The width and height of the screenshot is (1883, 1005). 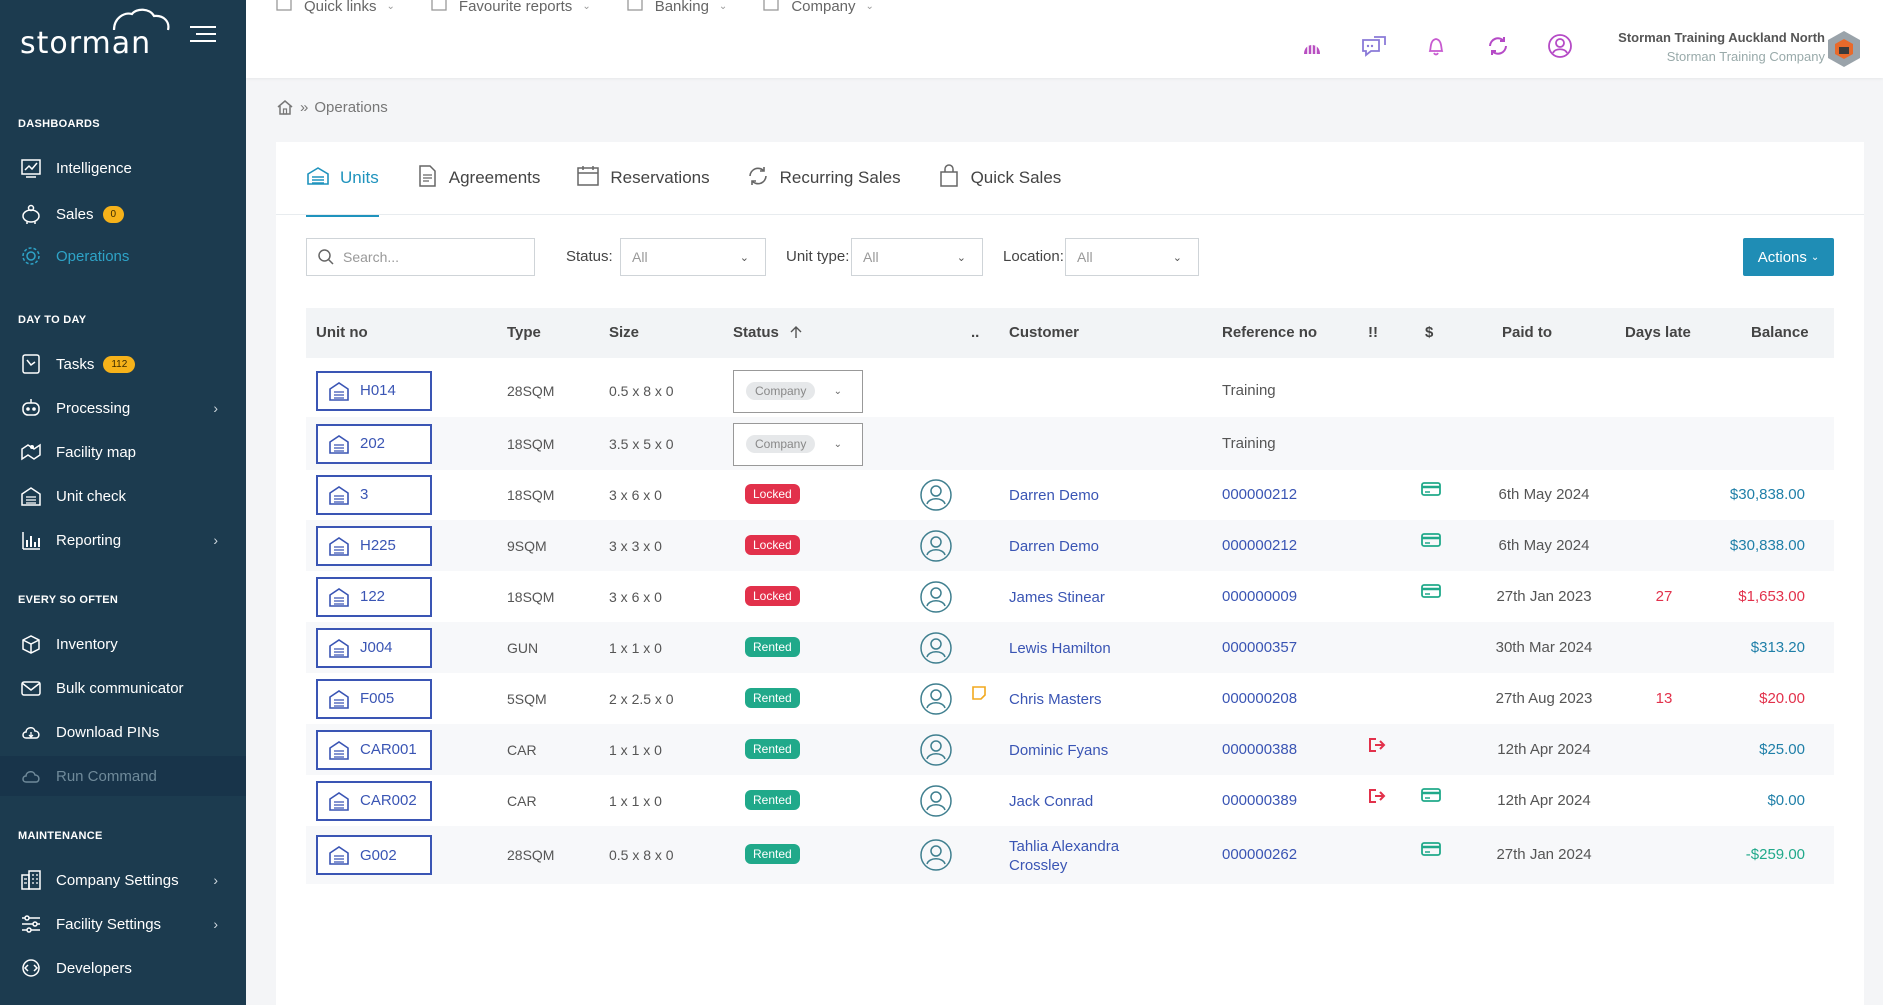 What do you see at coordinates (433, 257) in the screenshot?
I see `search-input` at bounding box center [433, 257].